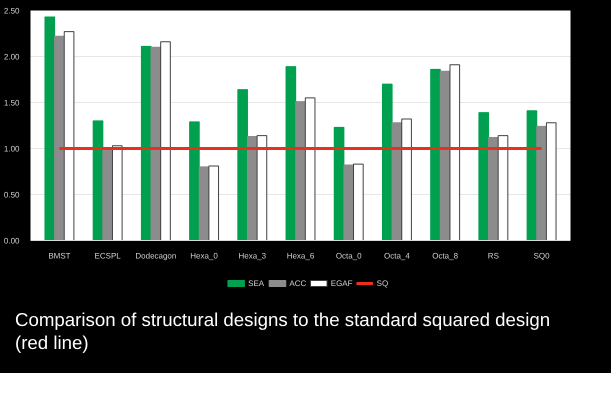 The height and width of the screenshot is (406, 611). Describe the element at coordinates (12, 149) in the screenshot. I see `y-tick-label: 1.00` at that location.